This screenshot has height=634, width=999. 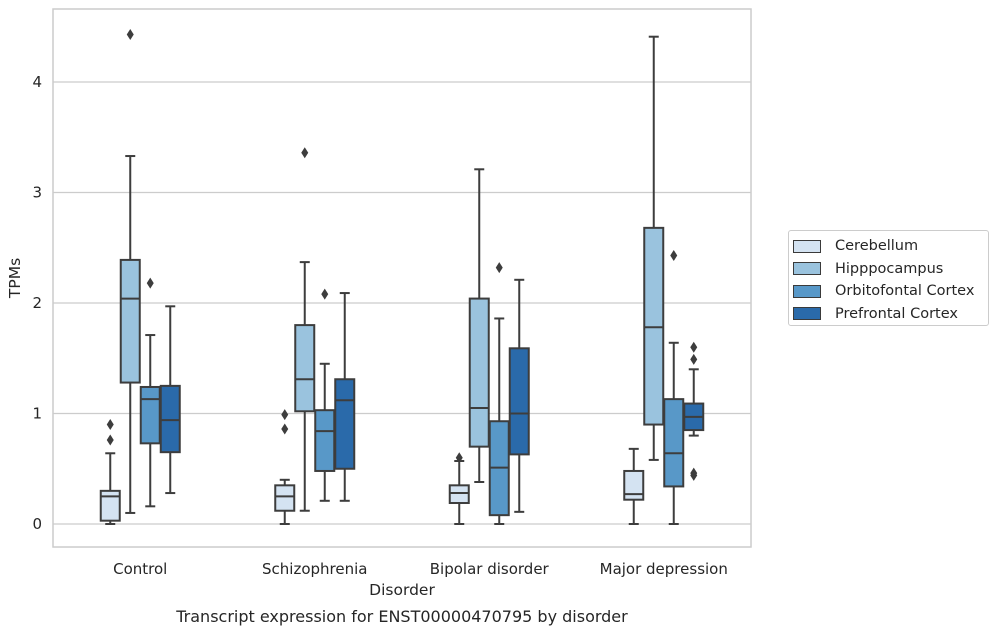 I want to click on legend-label: Cerebellum, so click(x=877, y=246).